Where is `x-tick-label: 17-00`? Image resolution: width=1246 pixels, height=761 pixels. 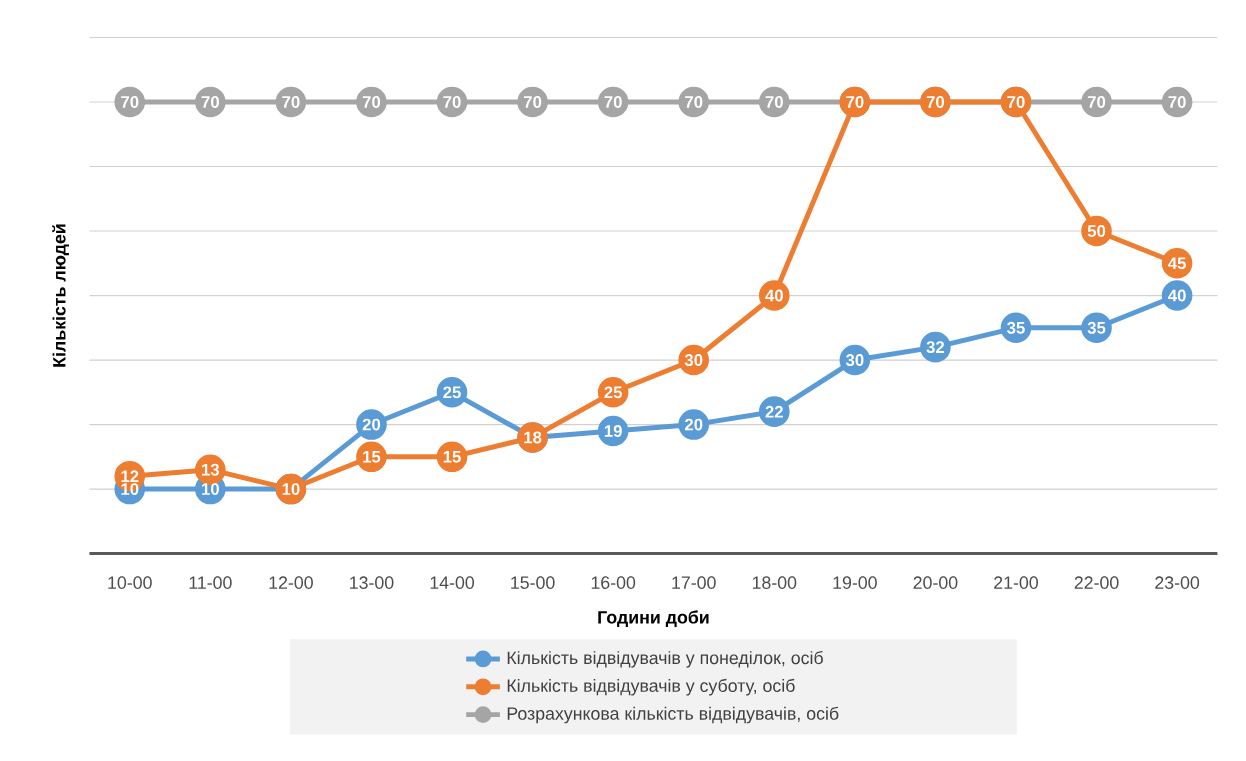
x-tick-label: 17-00 is located at coordinates (694, 583).